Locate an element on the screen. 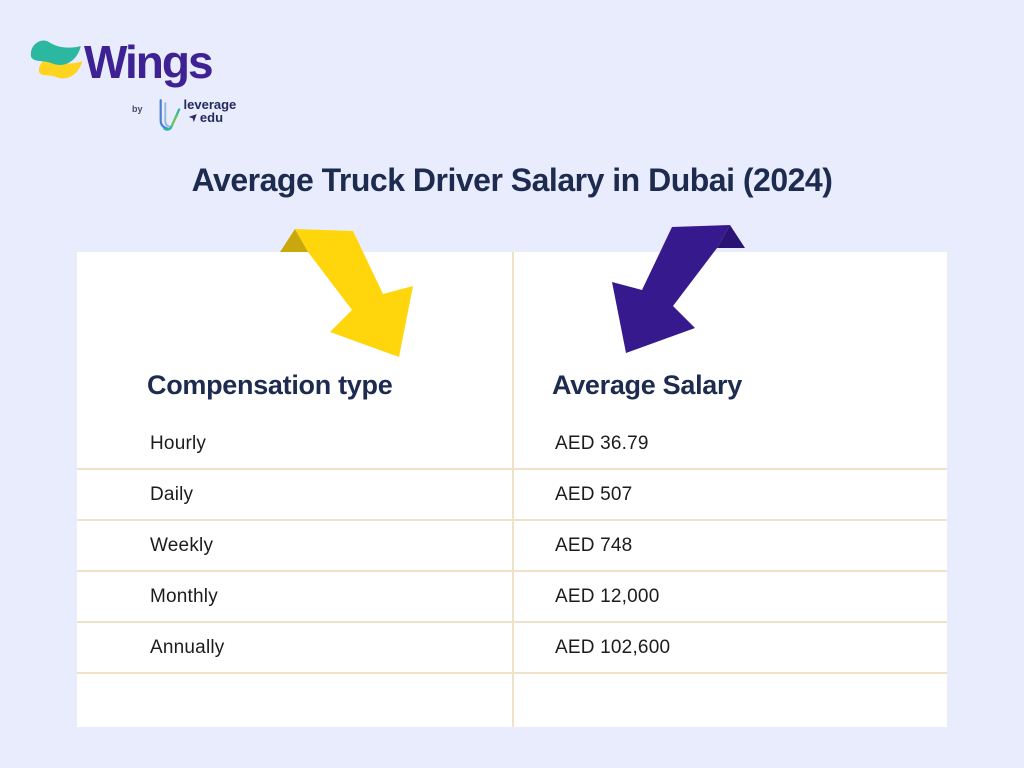 Image resolution: width=1024 pixels, height=768 pixels. table-row: Annually AED 102,600 is located at coordinates (512, 648).